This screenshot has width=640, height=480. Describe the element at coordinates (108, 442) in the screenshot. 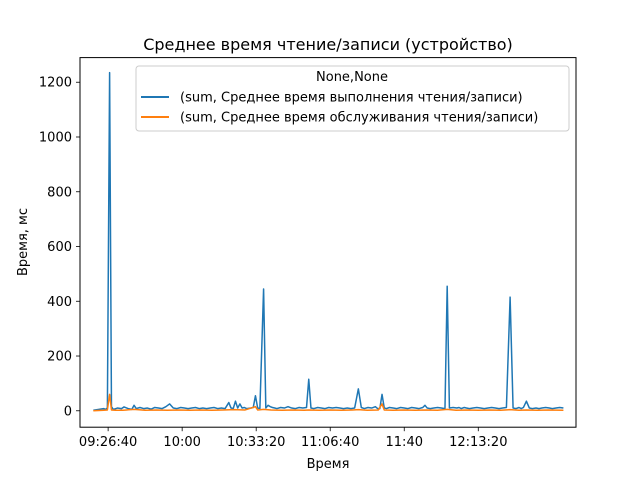

I see `x-tick-label: 09:26:40` at that location.